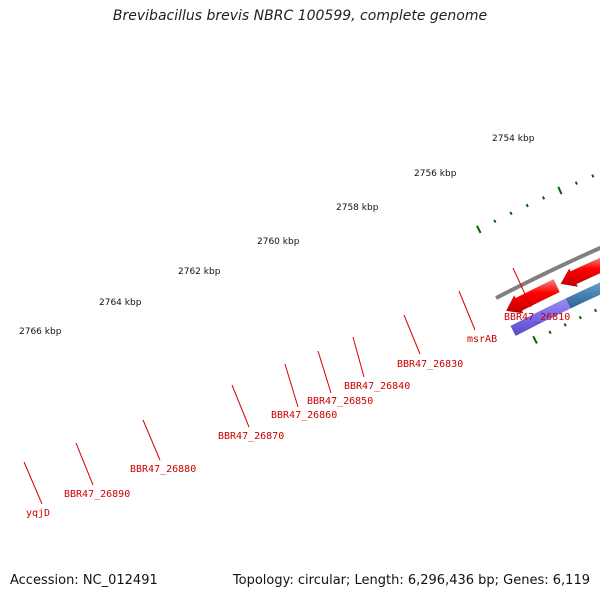  What do you see at coordinates (278, 242) in the screenshot?
I see `scale-label-2760: 2760 kbp` at bounding box center [278, 242].